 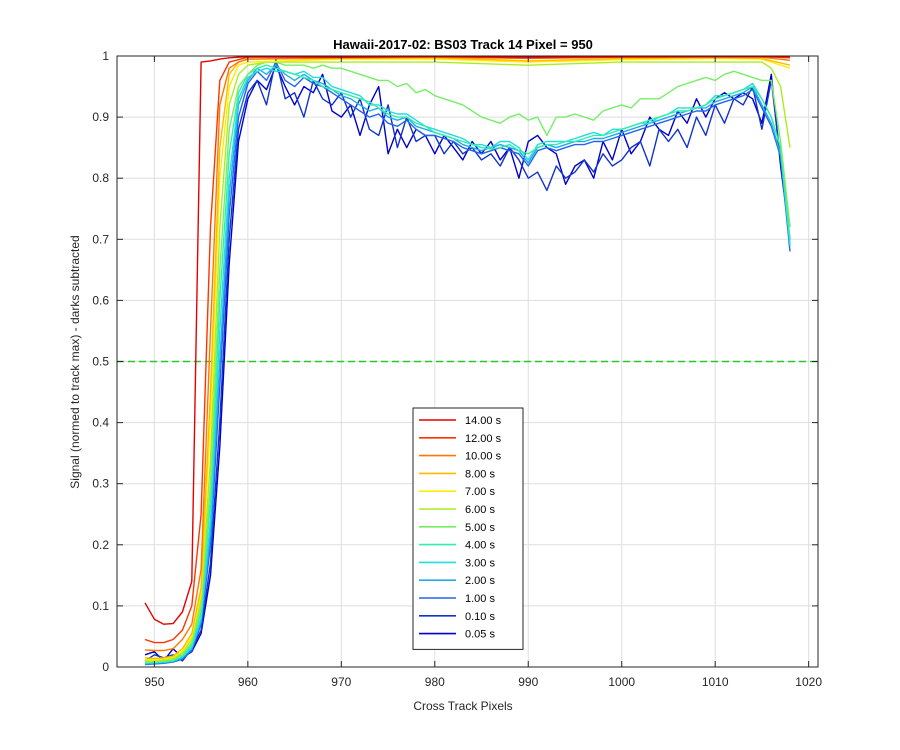 I want to click on legend-label: 2.00 s, so click(x=480, y=581).